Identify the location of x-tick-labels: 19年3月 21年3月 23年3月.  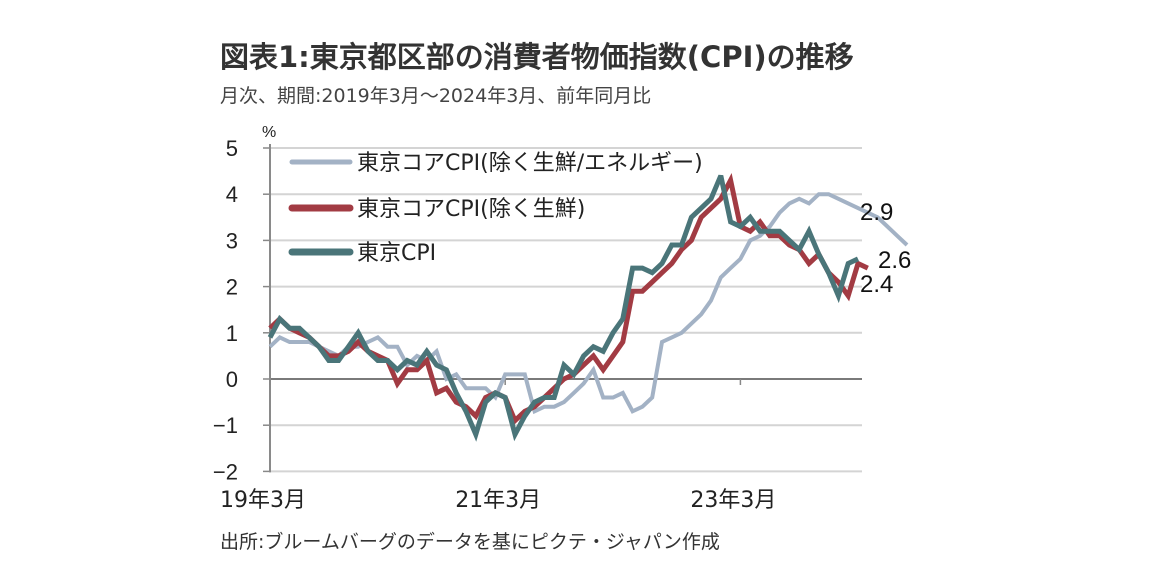
(498, 500).